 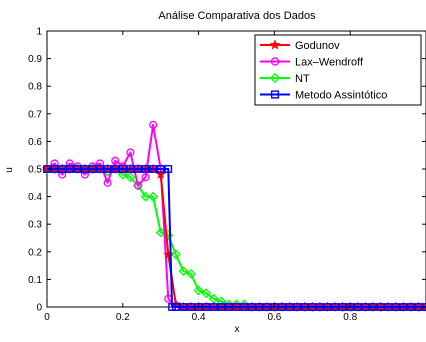 I want to click on y-axis-label: u, so click(x=9, y=170).